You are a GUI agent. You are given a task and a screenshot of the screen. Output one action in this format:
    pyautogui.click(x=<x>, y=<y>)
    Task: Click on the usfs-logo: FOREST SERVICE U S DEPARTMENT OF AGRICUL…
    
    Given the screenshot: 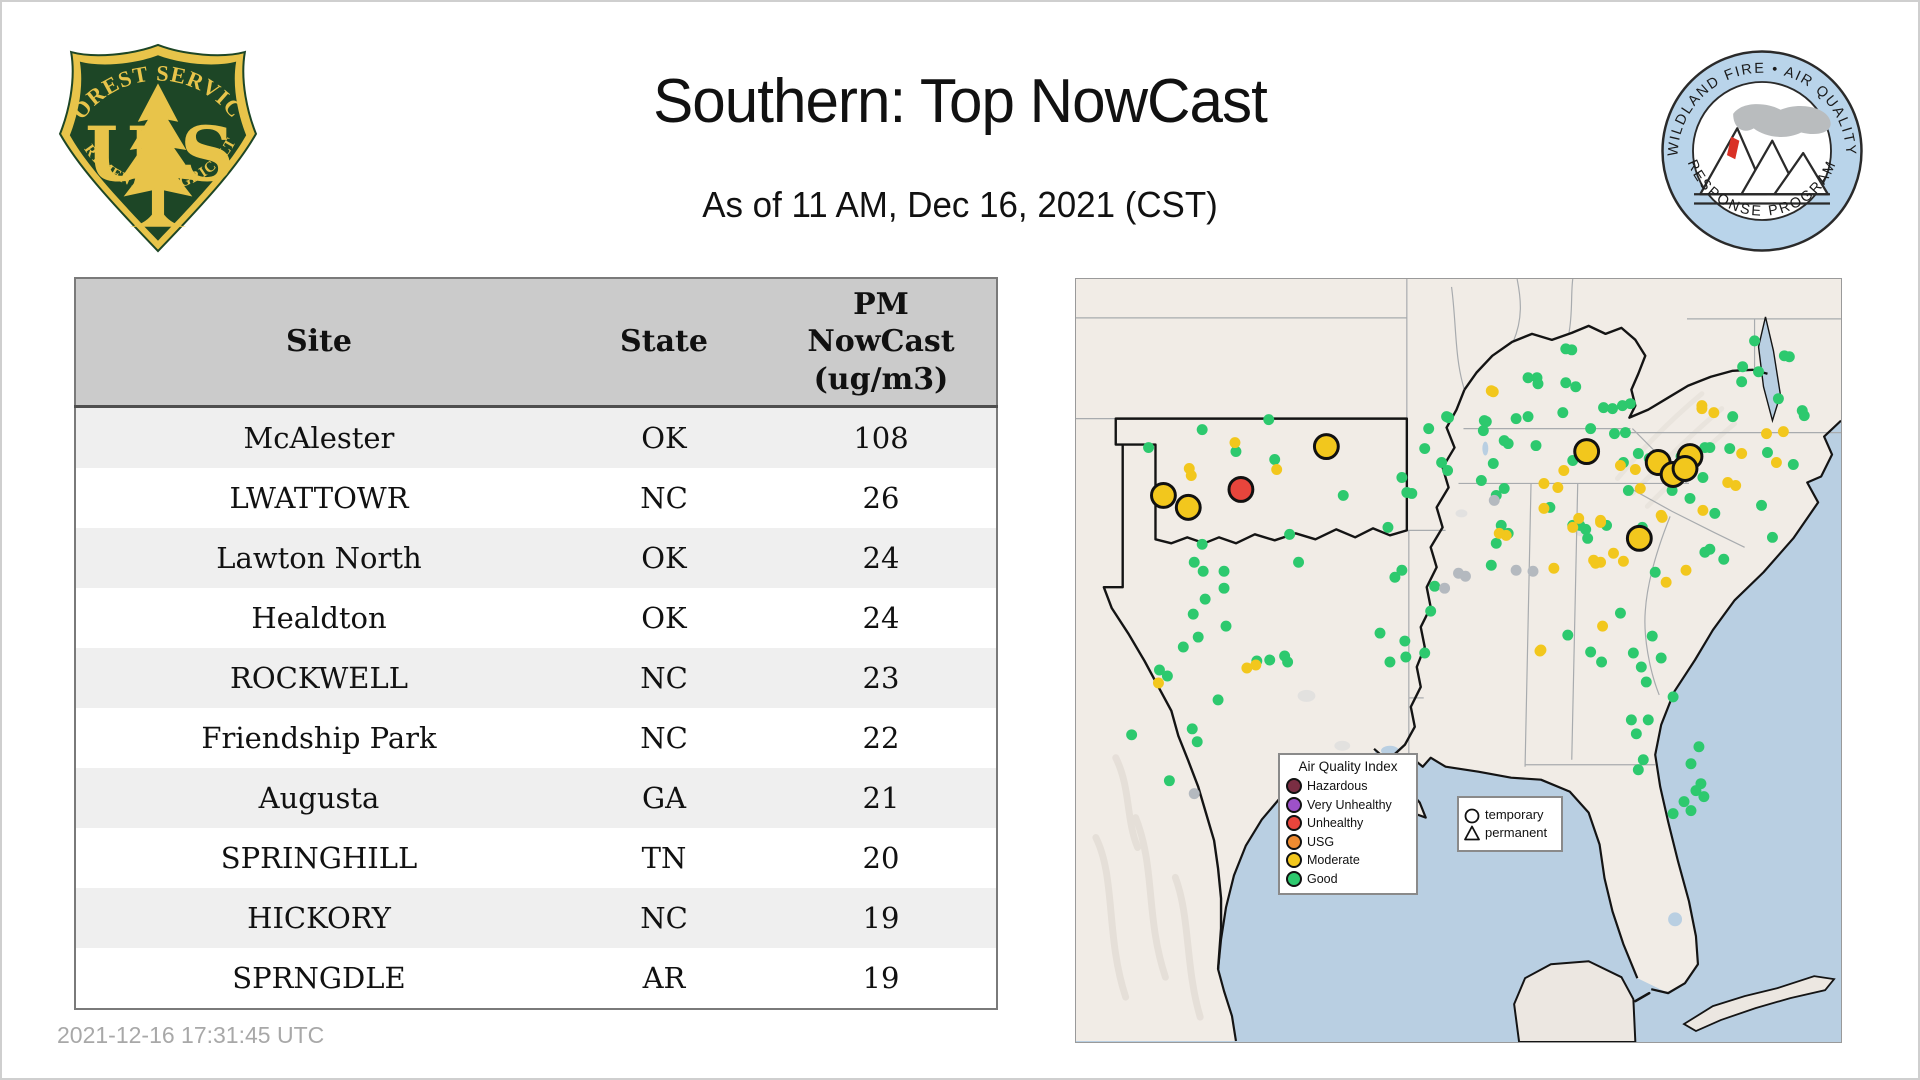 What is the action you would take?
    pyautogui.click(x=157, y=147)
    